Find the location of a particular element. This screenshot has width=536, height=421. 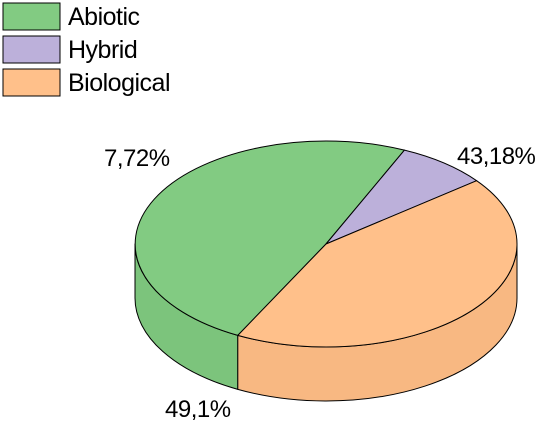

data-label-abiotic: 49,1% is located at coordinates (198, 408).